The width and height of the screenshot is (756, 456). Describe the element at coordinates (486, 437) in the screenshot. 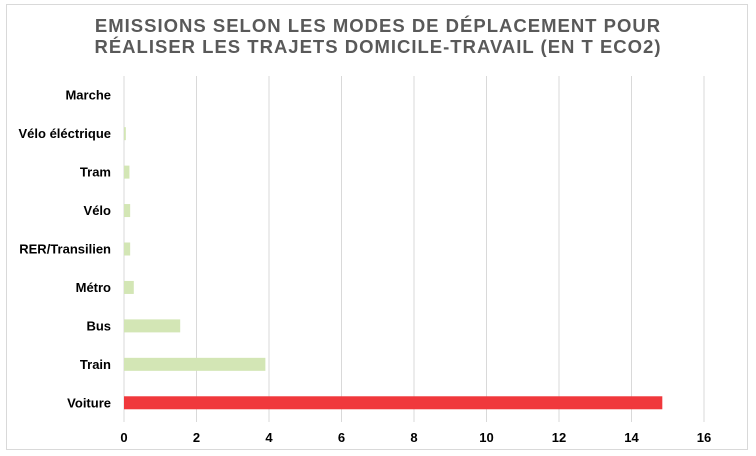

I see `x-tick-label: 10` at that location.